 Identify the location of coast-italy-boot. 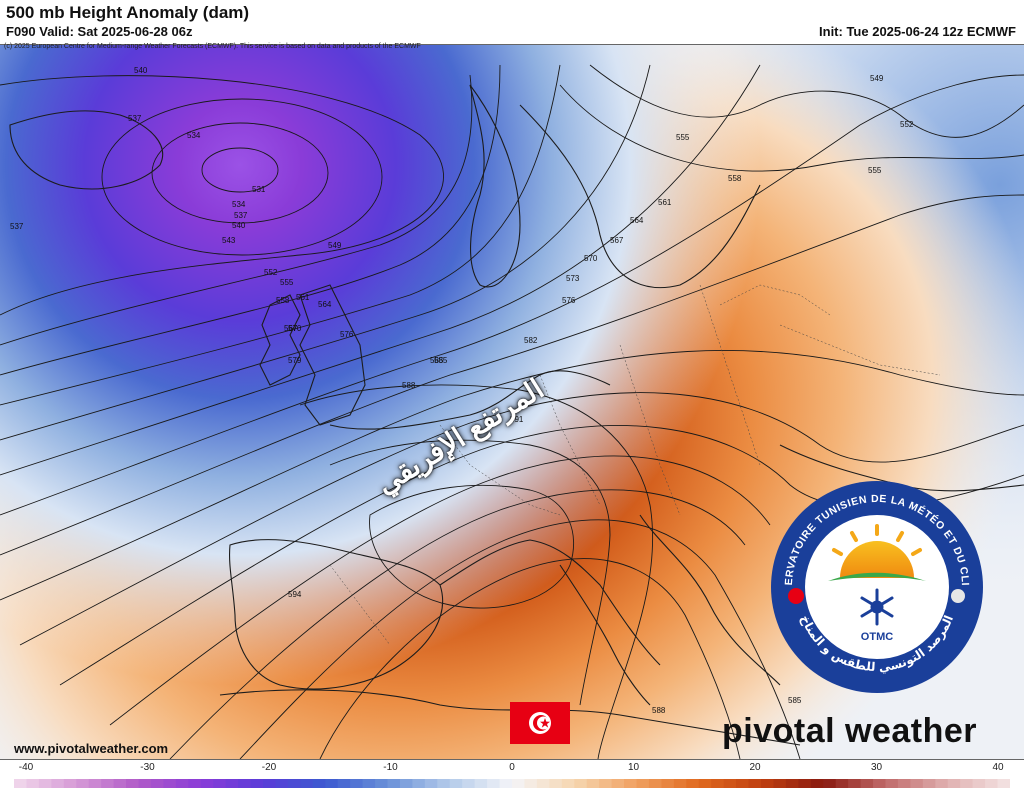
(605, 635).